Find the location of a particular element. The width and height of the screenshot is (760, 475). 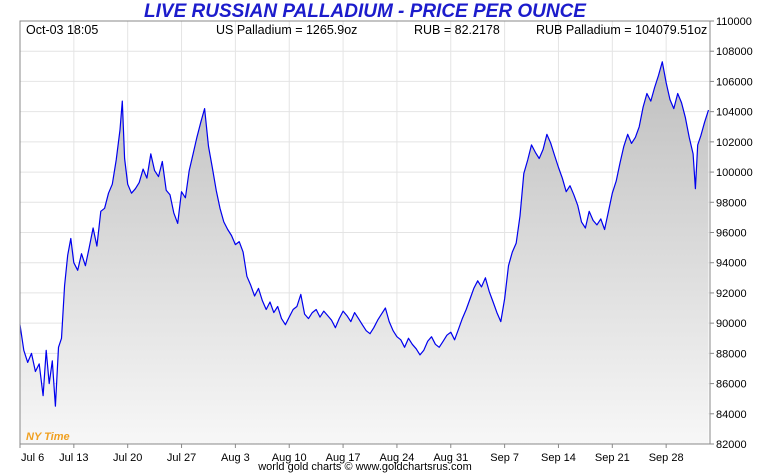

x-tick-label: Aug 31 is located at coordinates (450, 458).